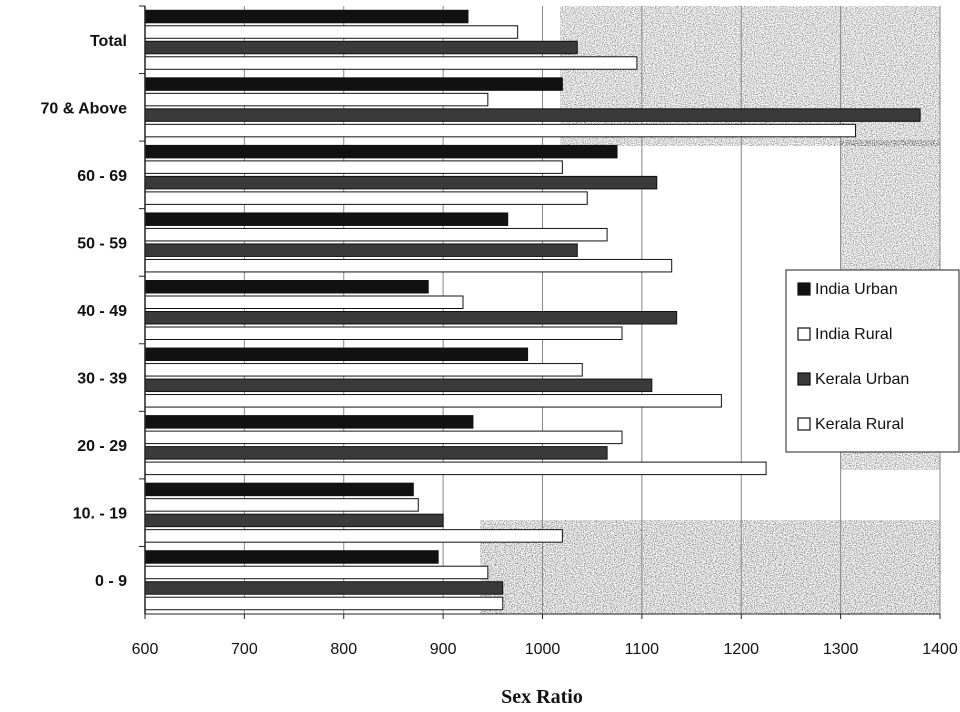  I want to click on x-tick-label: 1300, so click(841, 649).